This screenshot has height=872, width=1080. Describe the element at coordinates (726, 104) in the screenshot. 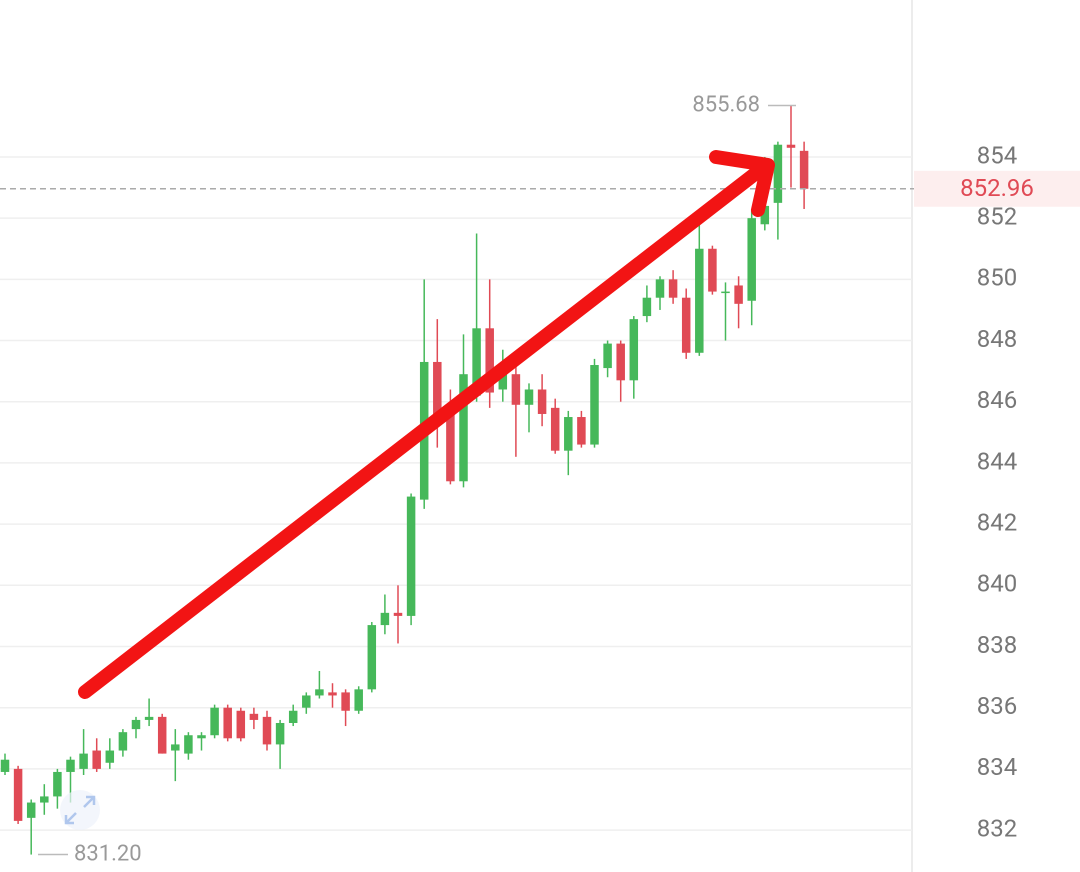

I see `high-marker-label: 855.68` at that location.